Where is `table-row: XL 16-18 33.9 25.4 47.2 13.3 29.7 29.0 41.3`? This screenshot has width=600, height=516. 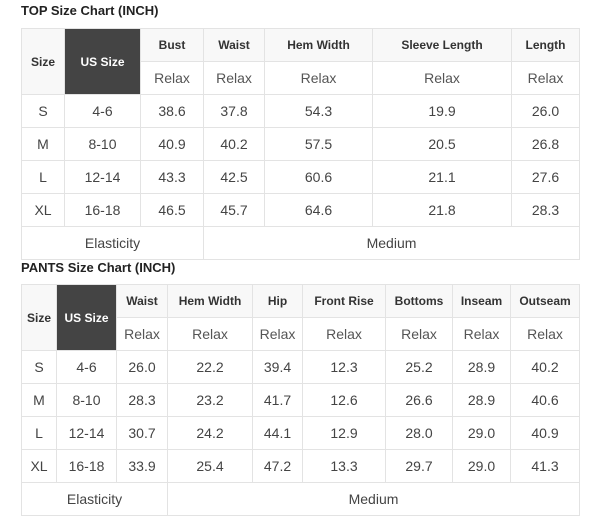 table-row: XL 16-18 33.9 25.4 47.2 13.3 29.7 29.0 41.3 is located at coordinates (300, 466).